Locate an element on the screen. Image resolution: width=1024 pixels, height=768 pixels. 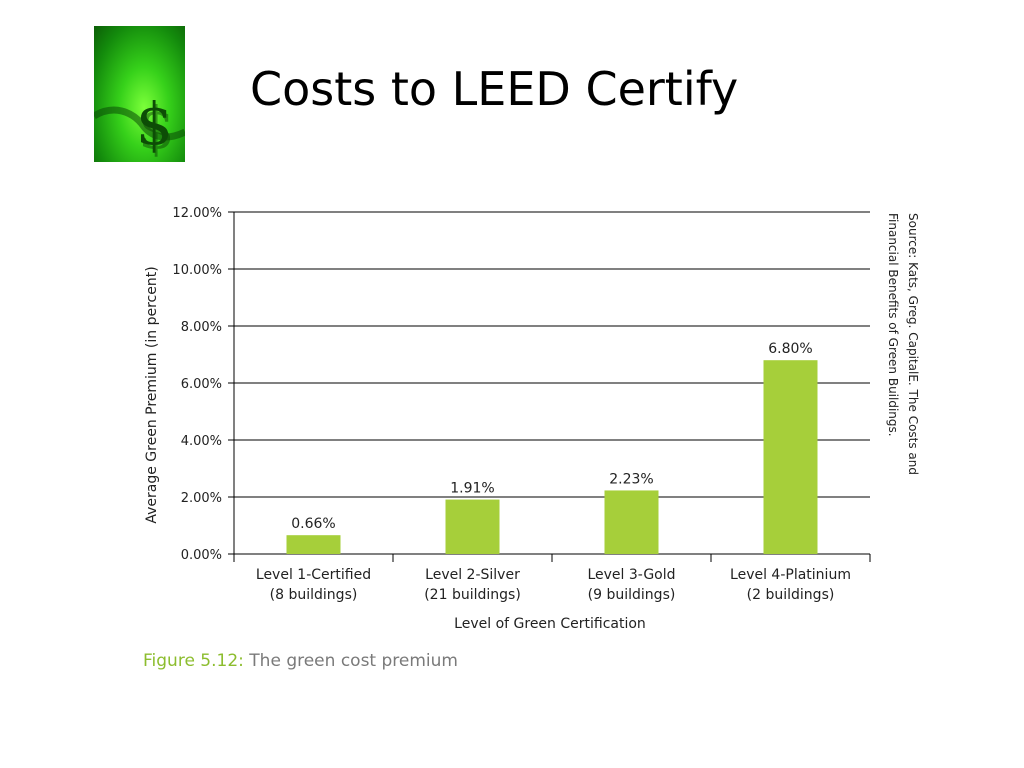
x-tick-label: Level 4-Platinium is located at coordinates (790, 575).